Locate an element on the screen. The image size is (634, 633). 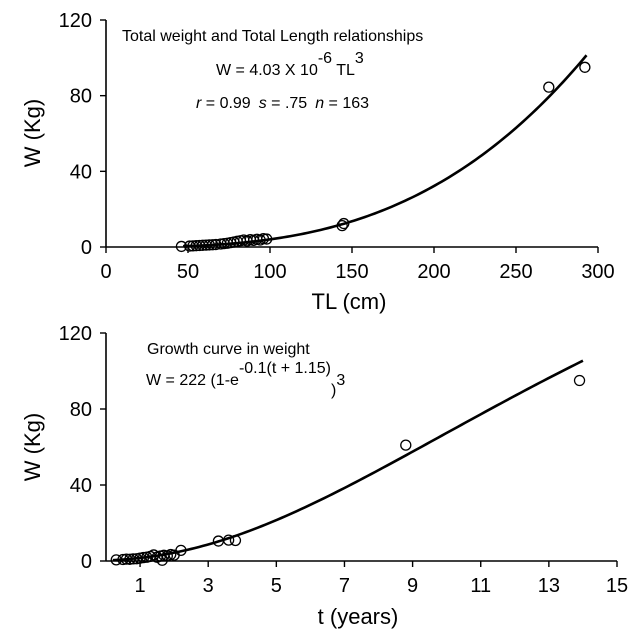
growth-curve-ylabel: W (Kg) is located at coordinates (32, 447).